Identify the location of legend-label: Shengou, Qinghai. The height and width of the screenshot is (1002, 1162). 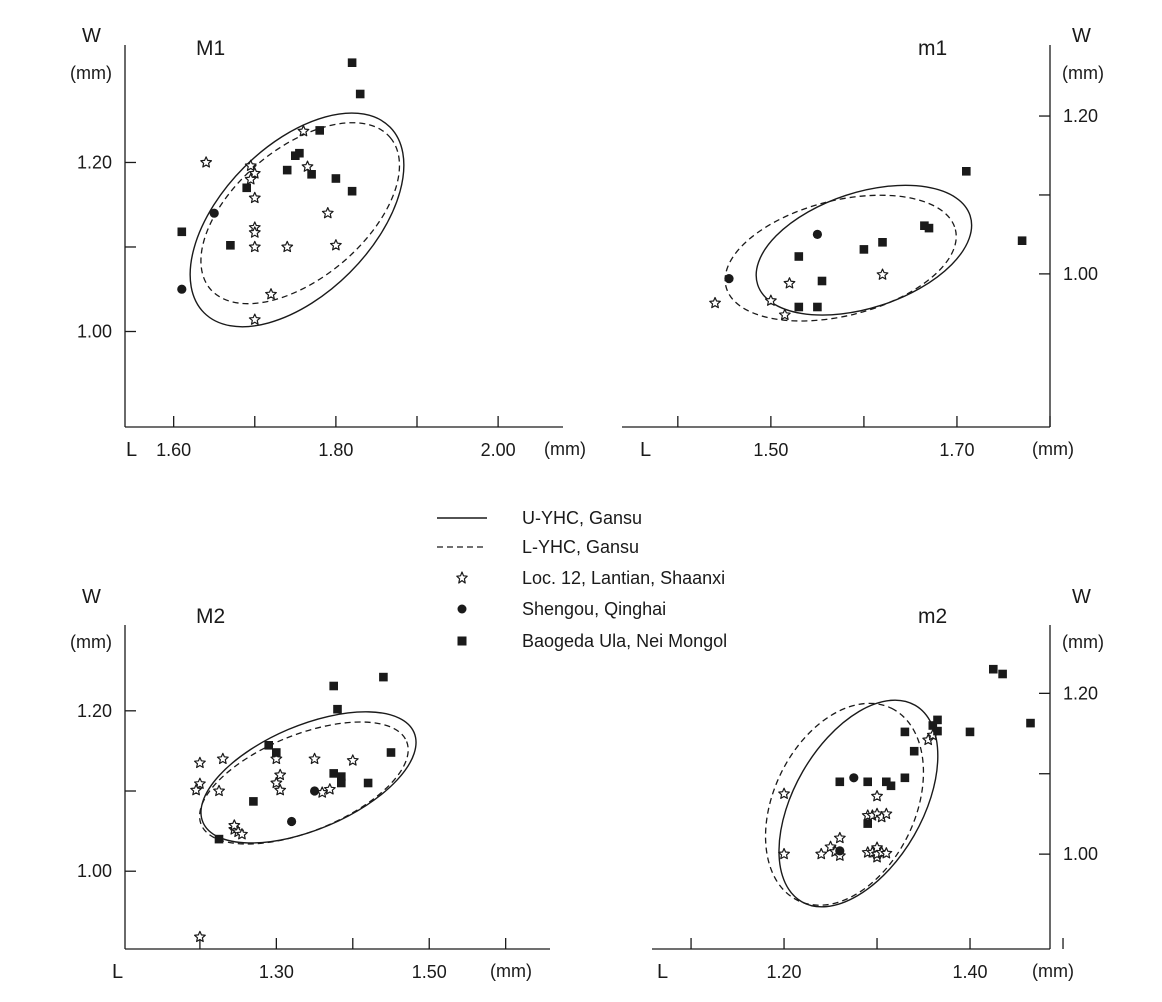
(594, 609).